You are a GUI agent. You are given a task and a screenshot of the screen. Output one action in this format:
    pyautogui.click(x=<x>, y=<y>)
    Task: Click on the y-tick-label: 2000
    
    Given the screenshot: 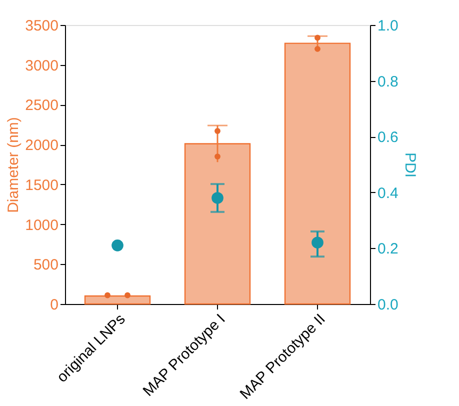 What is the action you would take?
    pyautogui.click(x=41, y=145)
    